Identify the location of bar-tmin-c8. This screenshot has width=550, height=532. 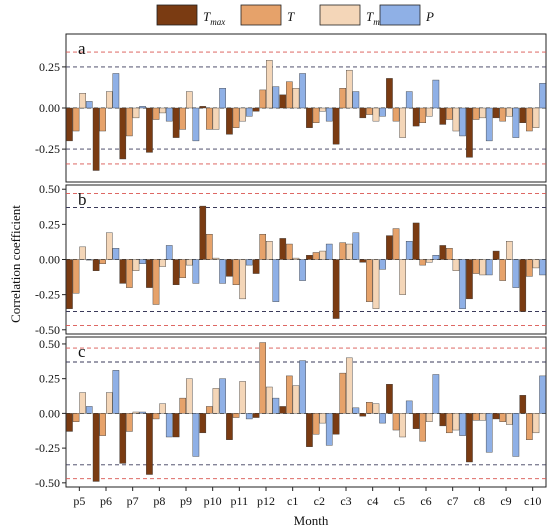
(482, 417).